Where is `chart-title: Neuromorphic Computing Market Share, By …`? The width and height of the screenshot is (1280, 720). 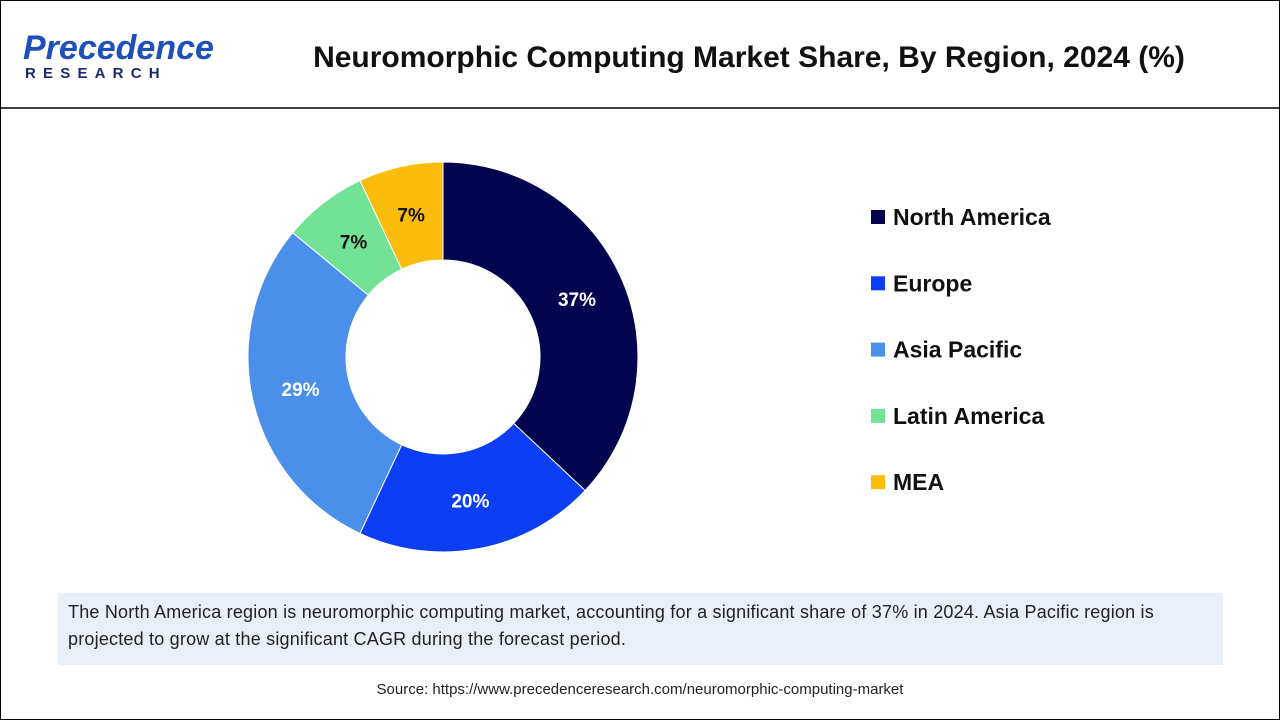 chart-title: Neuromorphic Computing Market Share, By … is located at coordinates (749, 57).